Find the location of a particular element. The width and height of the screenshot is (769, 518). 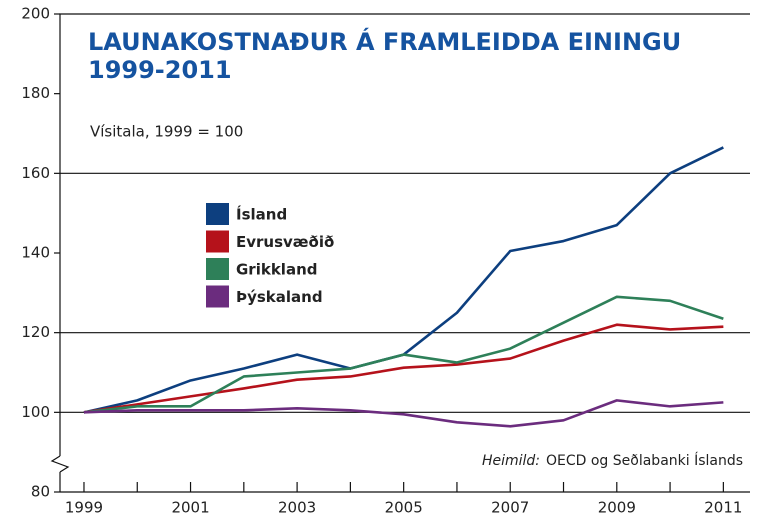

x-tick-label: 1999 is located at coordinates (84, 508).